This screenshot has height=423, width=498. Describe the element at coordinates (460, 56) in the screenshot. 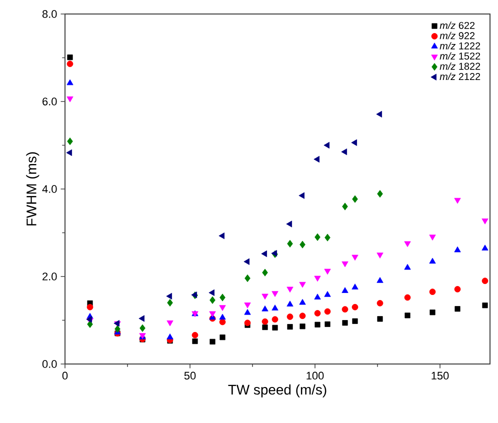

I see `legend-label: m/z 1522` at that location.